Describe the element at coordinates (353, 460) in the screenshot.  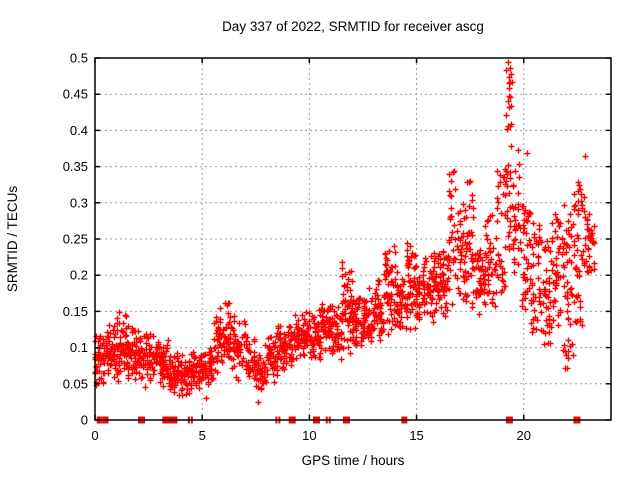
I see `x-axis-label: GPS time / hours` at that location.